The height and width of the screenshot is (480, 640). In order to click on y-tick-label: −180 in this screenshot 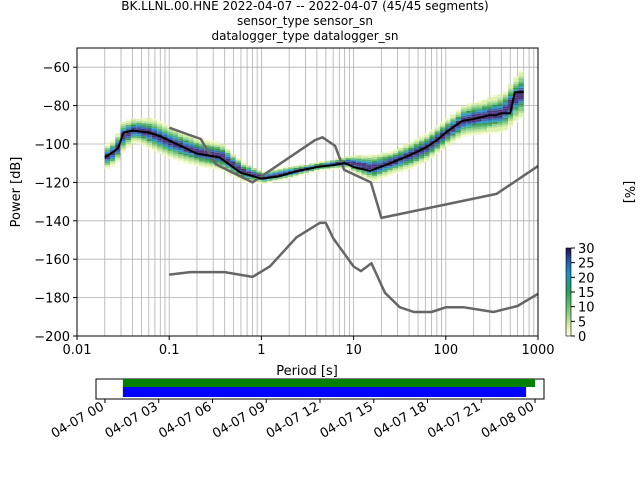, I will do `click(52, 299)`.